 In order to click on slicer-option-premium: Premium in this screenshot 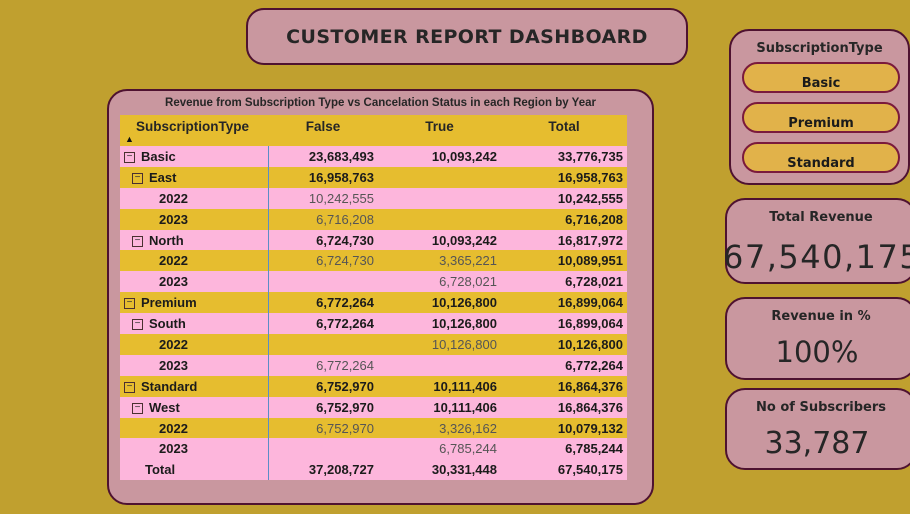, I will do `click(821, 117)`.